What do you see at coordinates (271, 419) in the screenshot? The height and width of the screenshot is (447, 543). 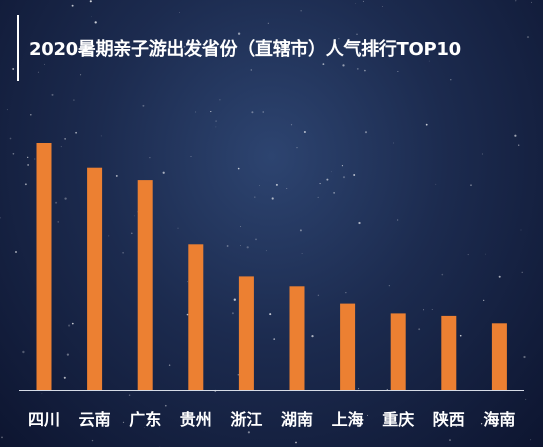 I see `category-labels-group: 四川 云南 广东 贵州 浙江 湖南 上海 重庆 陕西 海南` at bounding box center [271, 419].